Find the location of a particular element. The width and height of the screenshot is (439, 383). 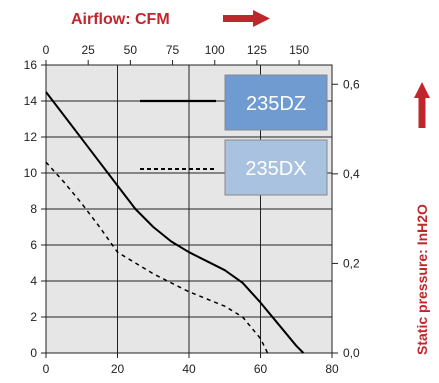

right-tick-label-2: 0,4 is located at coordinates (351, 174).